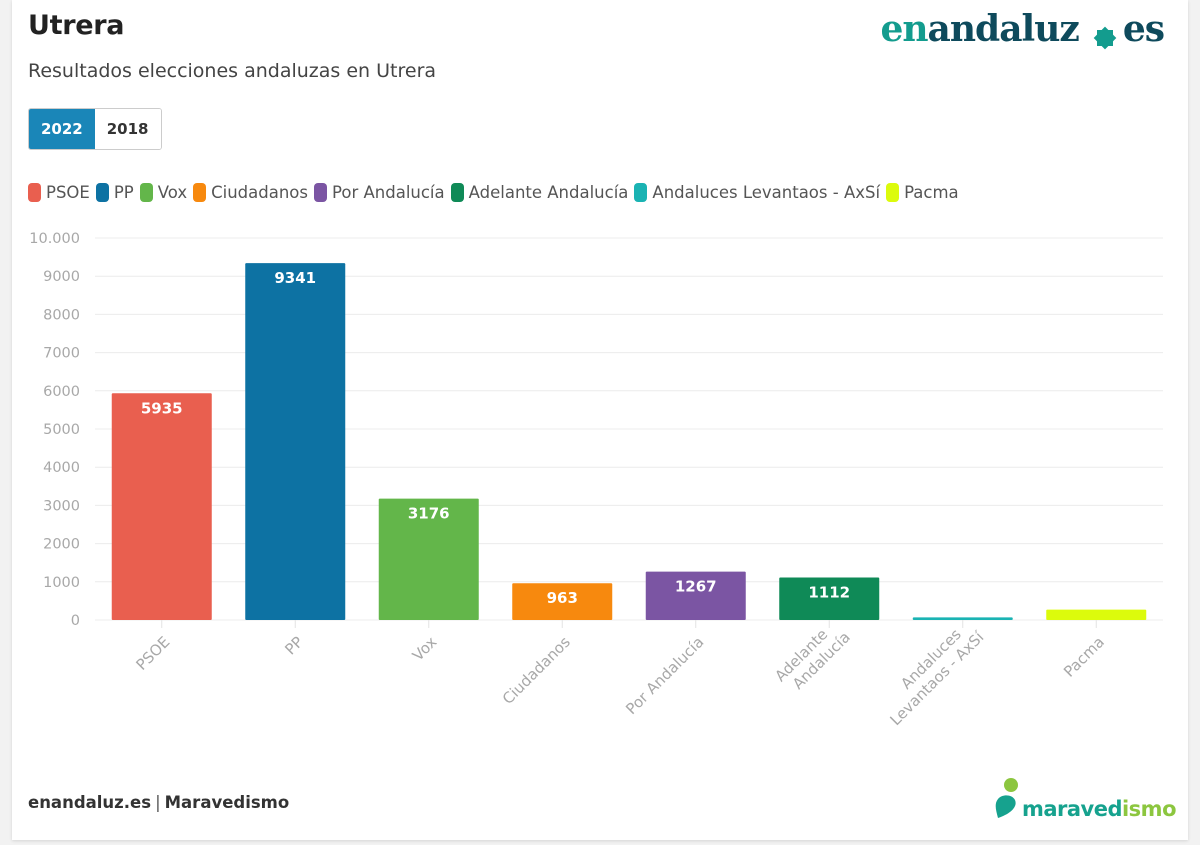 This screenshot has width=1200, height=845. I want to click on x-tick-label: PSOE, so click(152, 653).